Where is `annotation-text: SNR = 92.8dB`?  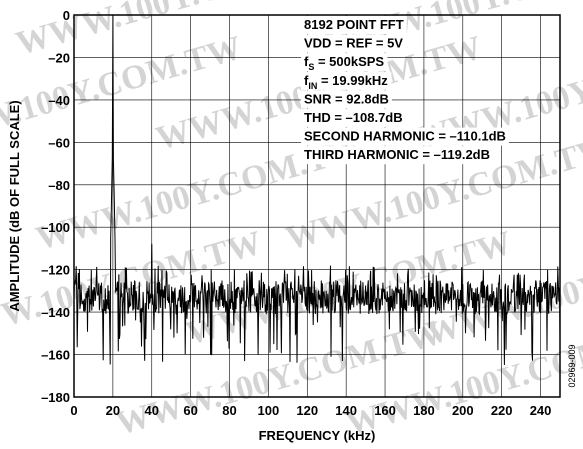
annotation-text: SNR = 92.8dB is located at coordinates (346, 98).